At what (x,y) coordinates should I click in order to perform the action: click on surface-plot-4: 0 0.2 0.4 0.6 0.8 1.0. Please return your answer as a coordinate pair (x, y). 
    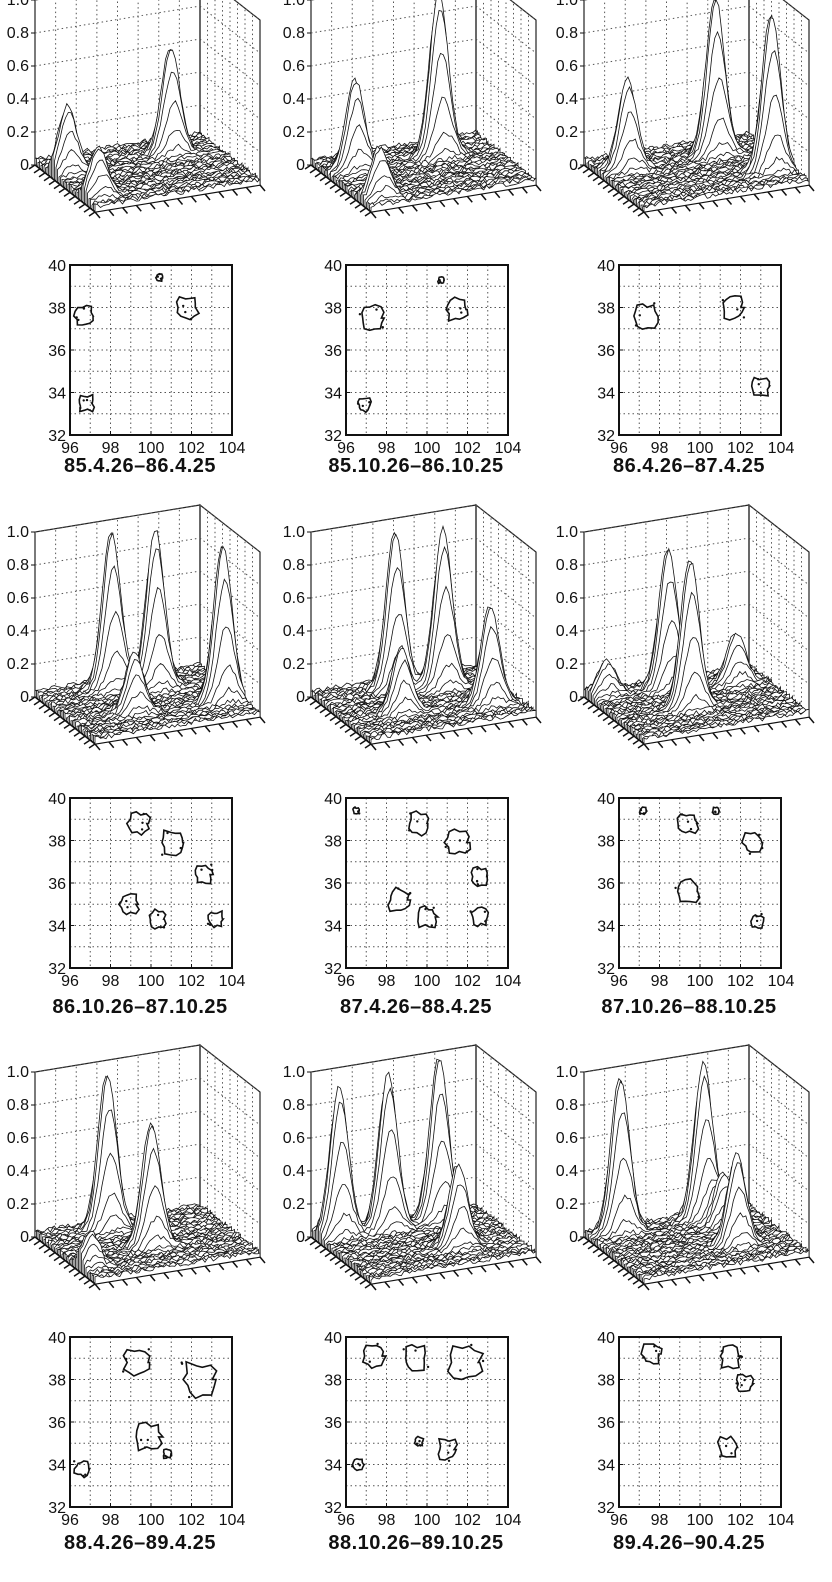
    Looking at the image, I should click on (136, 627).